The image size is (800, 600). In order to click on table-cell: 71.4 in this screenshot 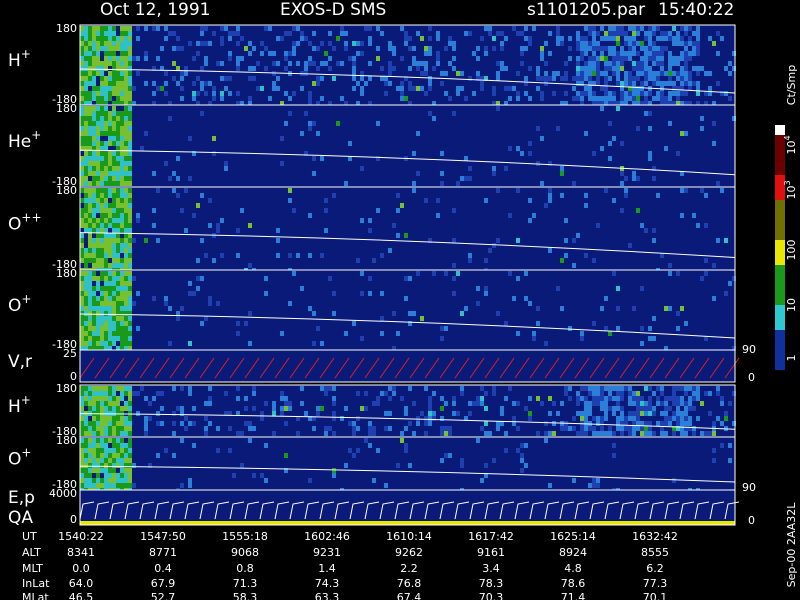, I will do `click(573, 595)`.